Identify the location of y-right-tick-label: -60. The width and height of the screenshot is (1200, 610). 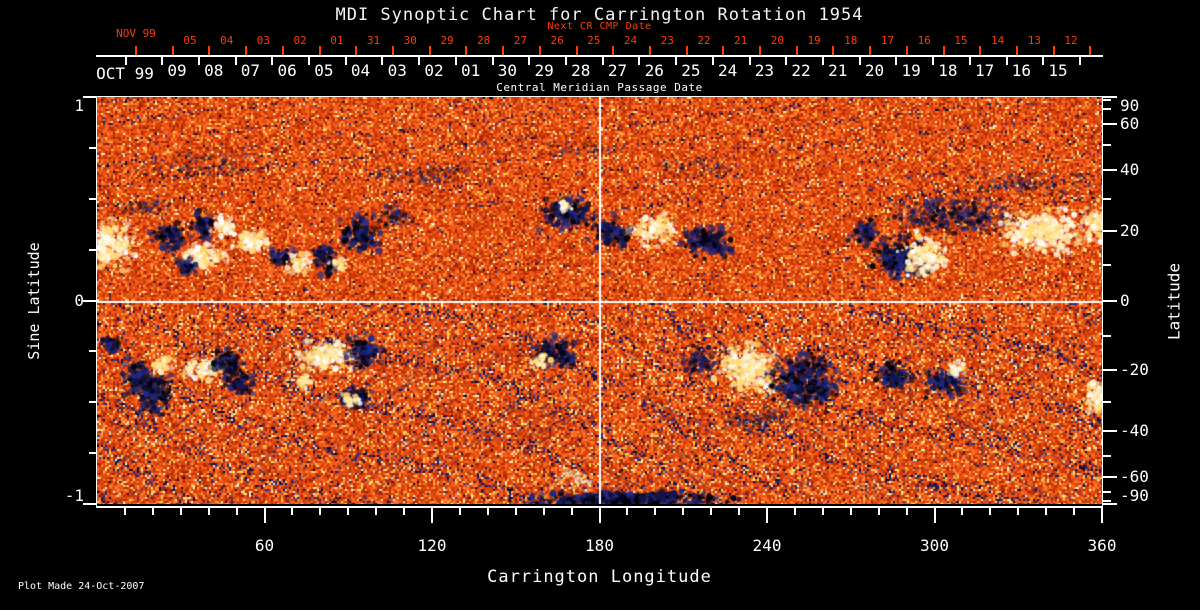
(1134, 476).